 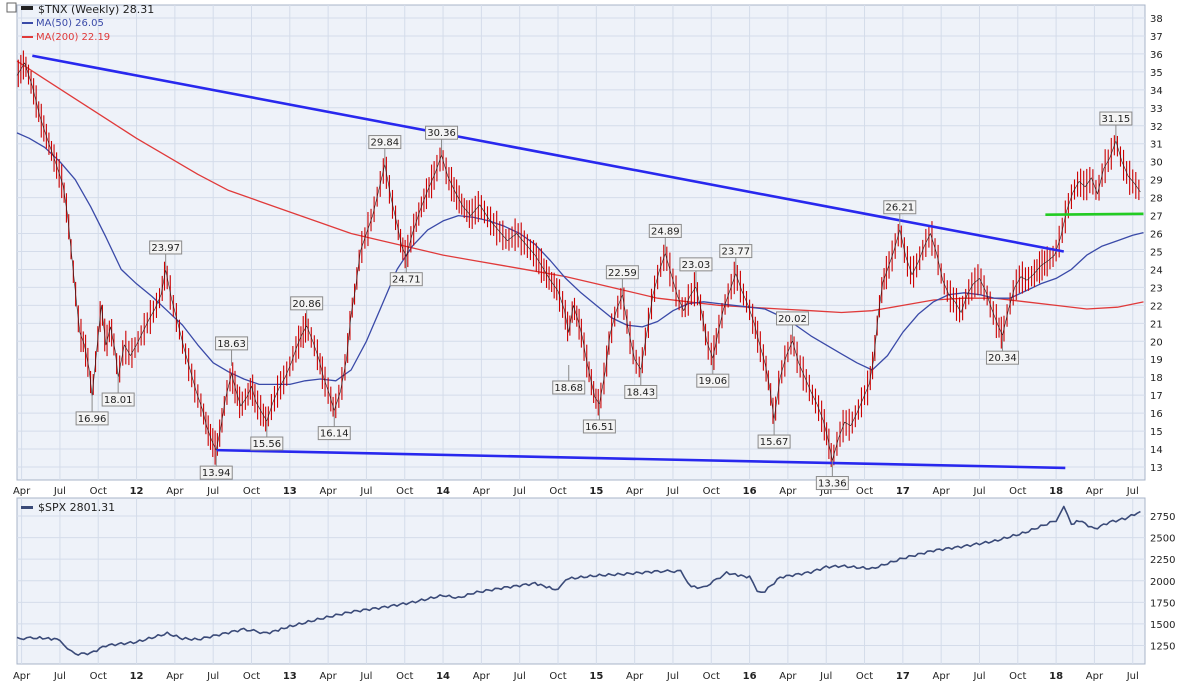 I want to click on price-label-15-56: 15.56, so click(x=267, y=436).